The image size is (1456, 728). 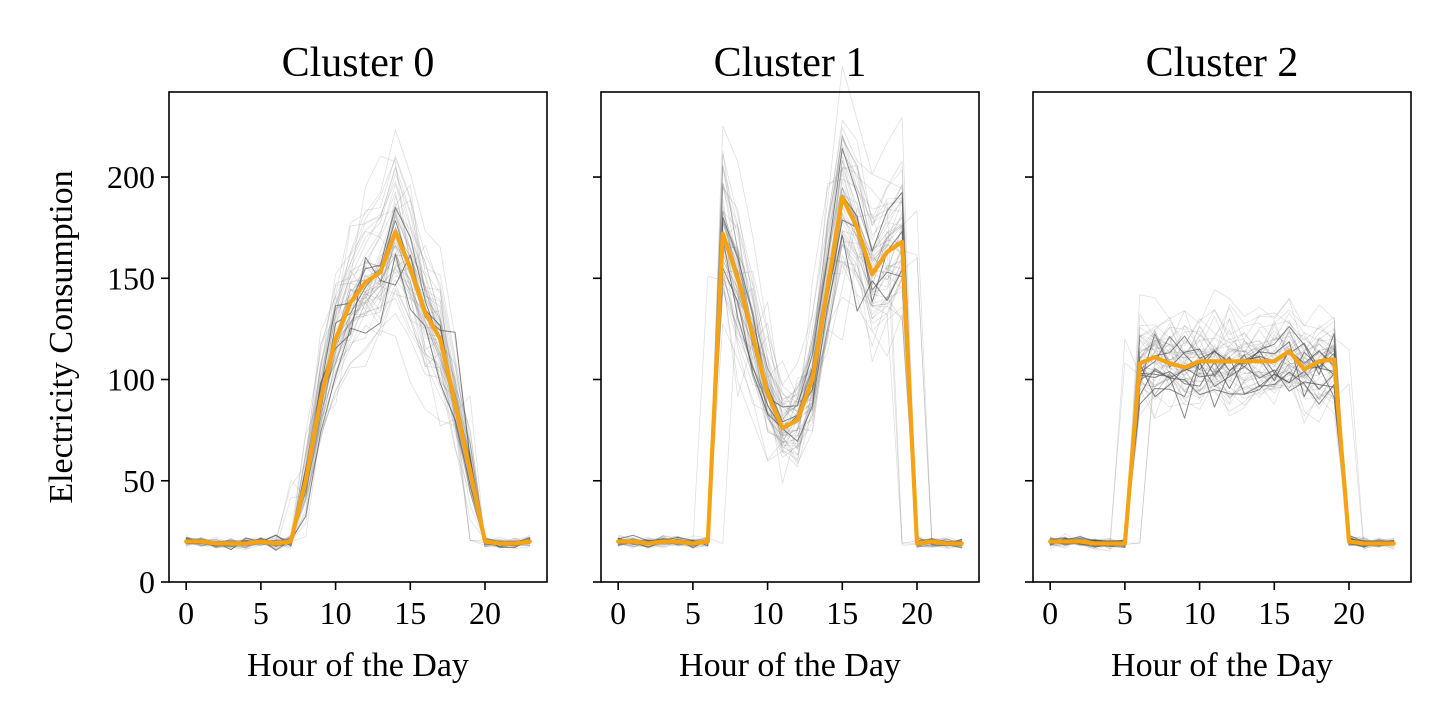 I want to click on panel-title: Cluster 0, so click(x=358, y=63).